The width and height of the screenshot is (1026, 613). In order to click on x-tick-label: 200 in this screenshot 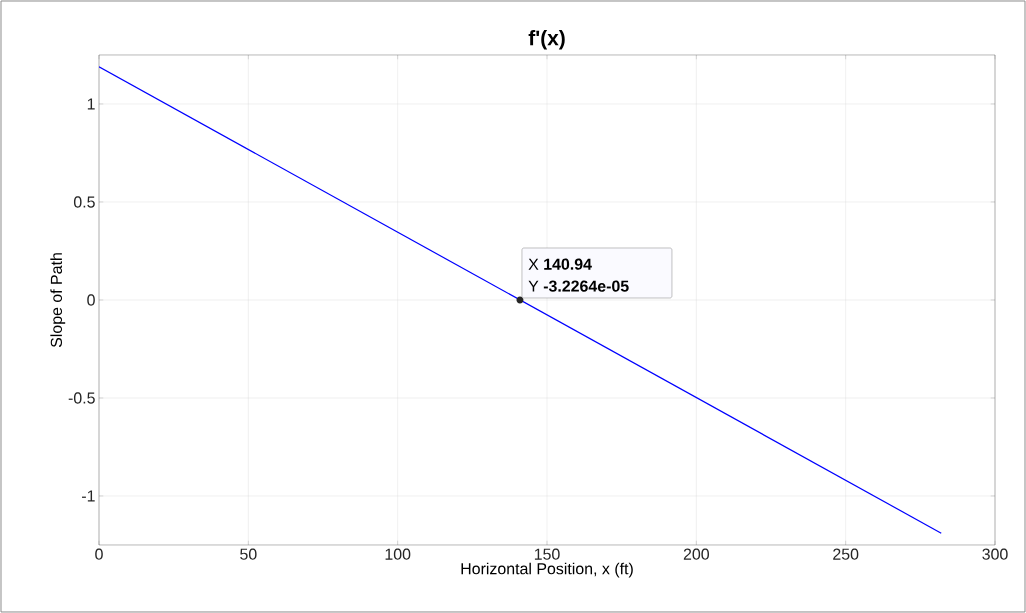, I will do `click(696, 554)`.